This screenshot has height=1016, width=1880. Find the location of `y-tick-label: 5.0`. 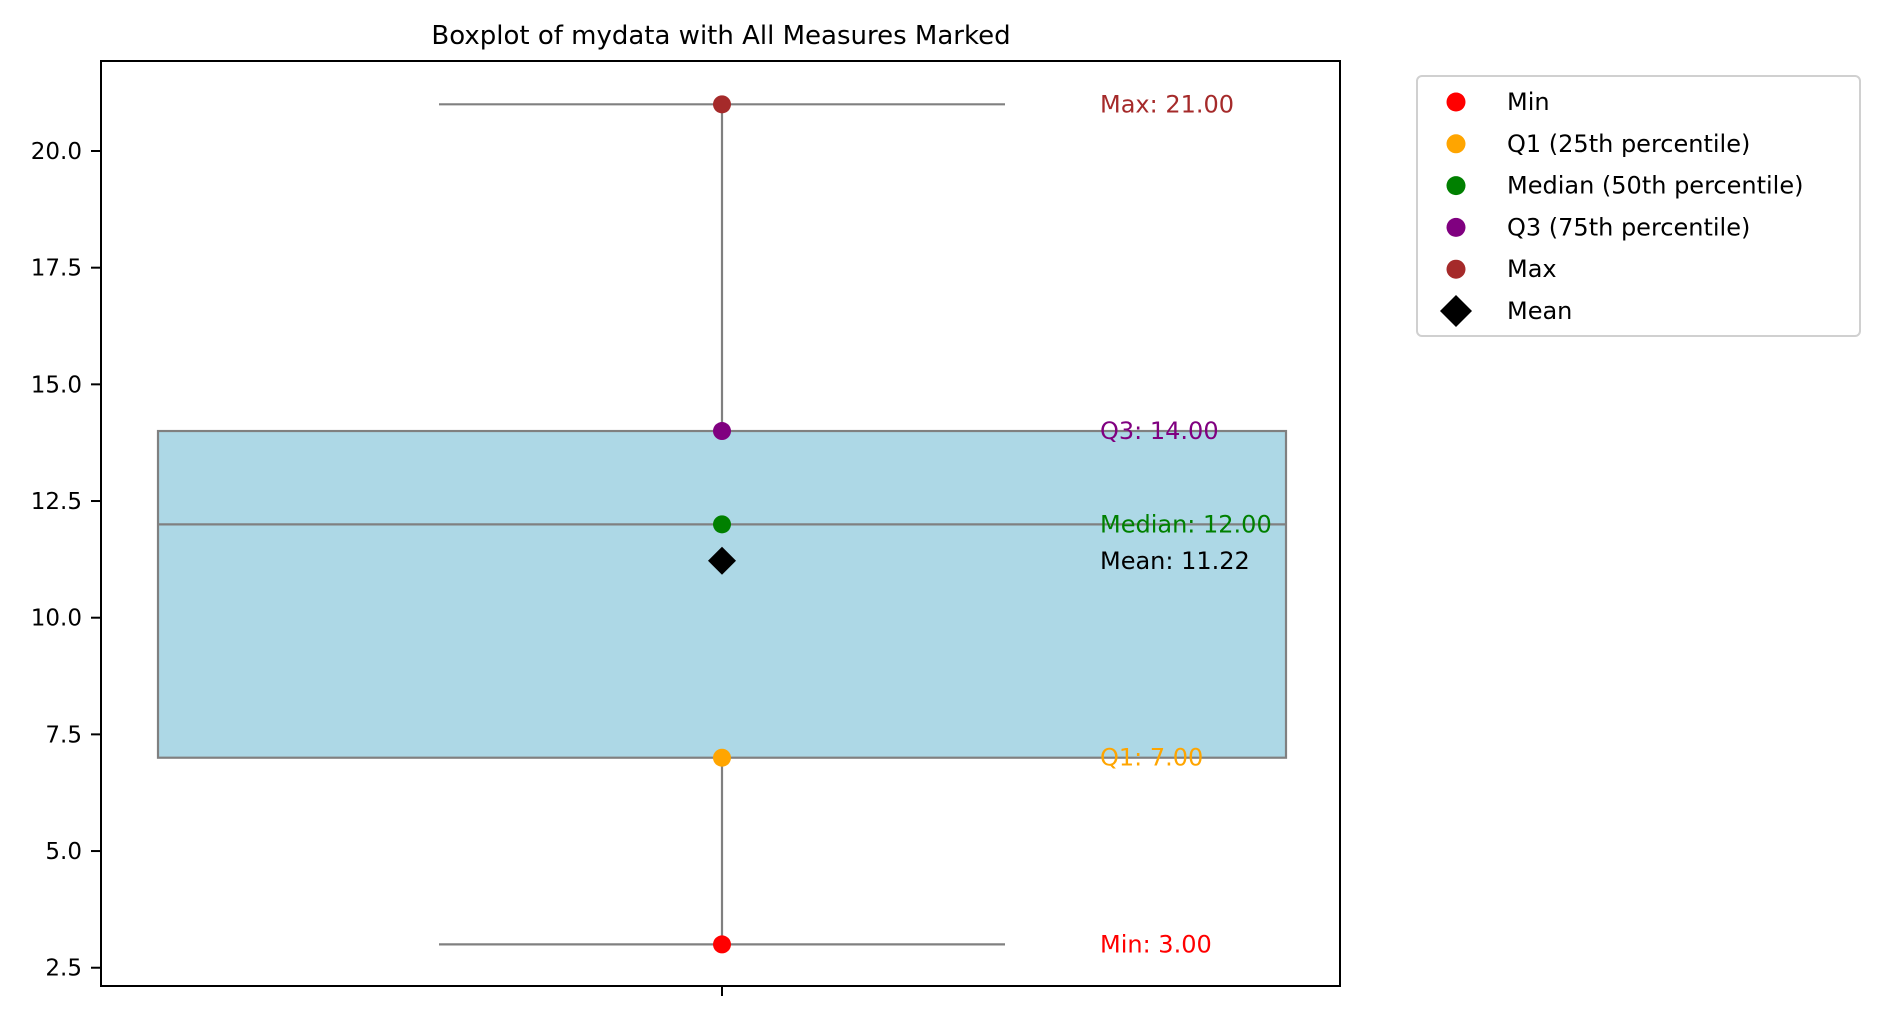

y-tick-label: 5.0 is located at coordinates (63, 852).